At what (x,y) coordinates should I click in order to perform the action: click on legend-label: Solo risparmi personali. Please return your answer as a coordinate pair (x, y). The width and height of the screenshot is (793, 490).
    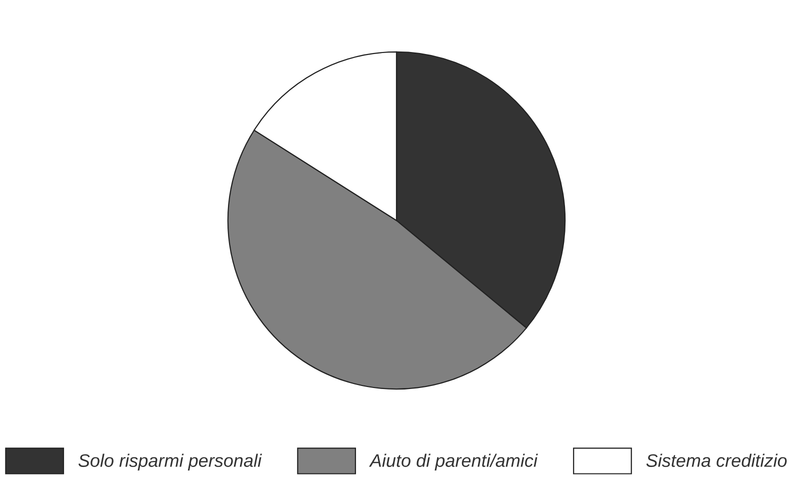
    Looking at the image, I should click on (170, 462).